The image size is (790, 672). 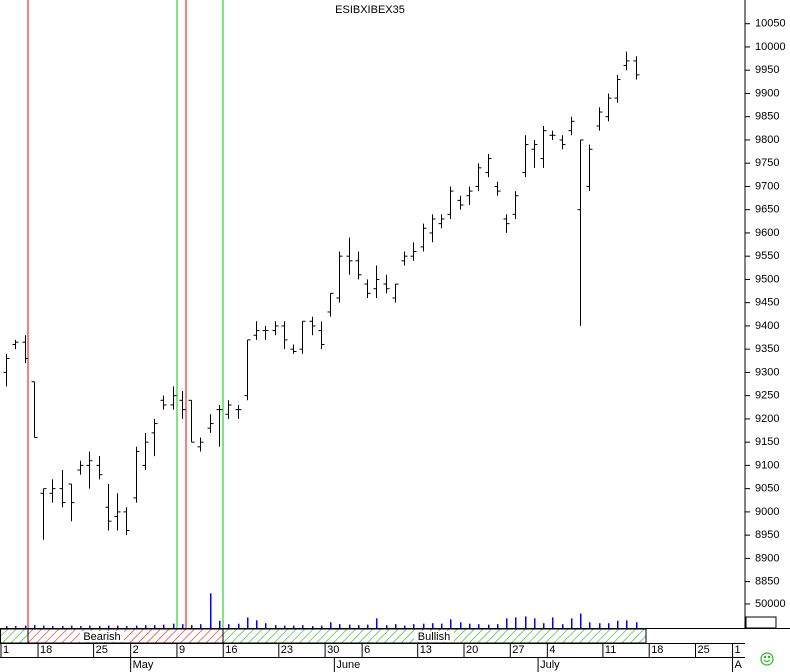 I want to click on y-tick-label: 9600, so click(x=767, y=233).